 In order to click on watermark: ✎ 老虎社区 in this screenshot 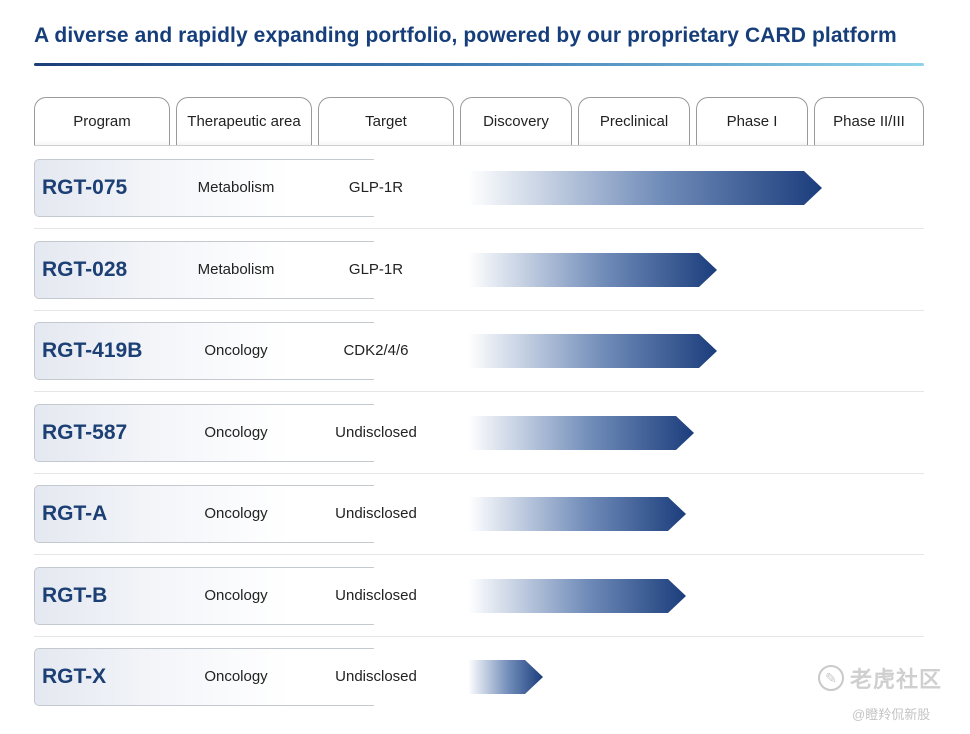, I will do `click(880, 678)`.